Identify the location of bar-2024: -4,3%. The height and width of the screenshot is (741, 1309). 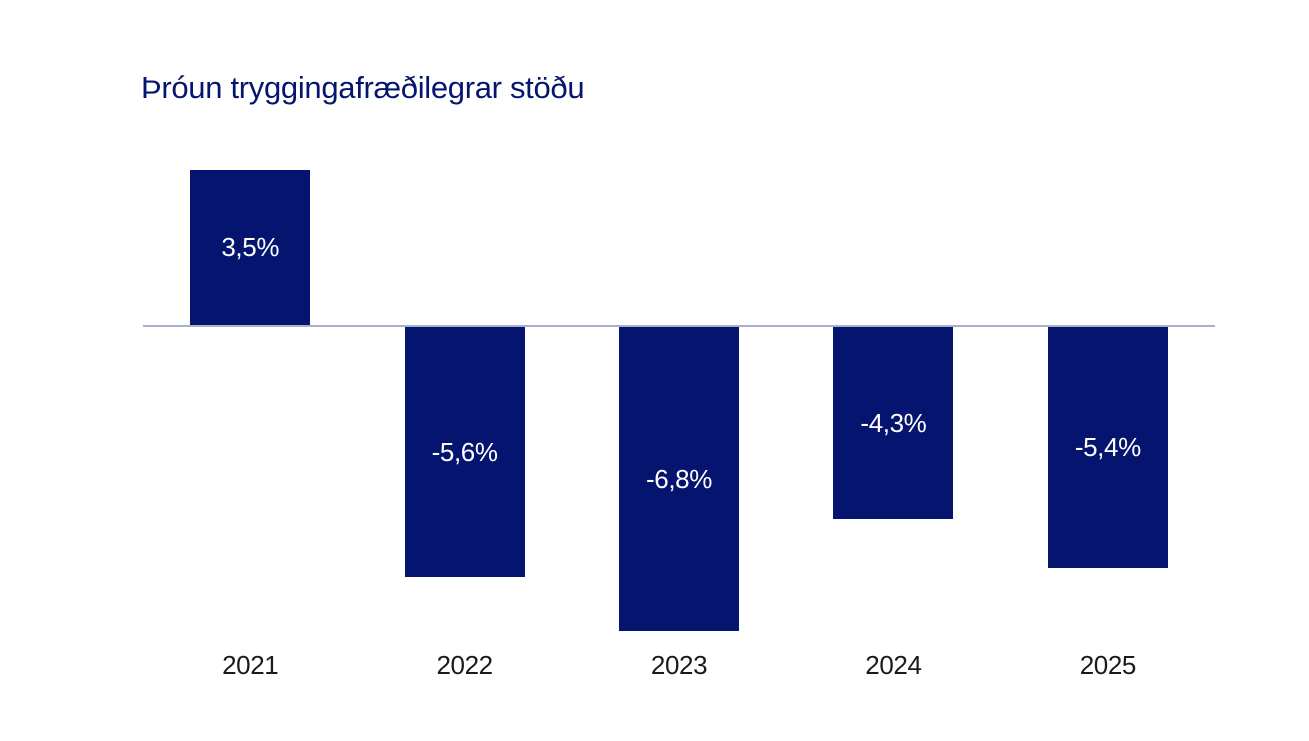
(893, 423).